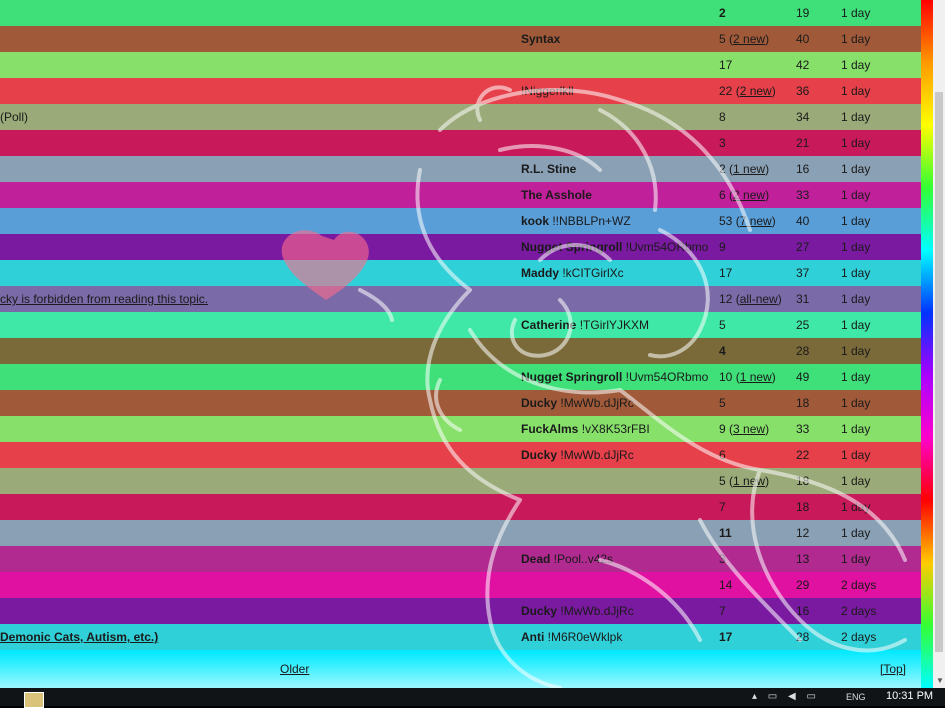 This screenshot has height=708, width=945. Describe the element at coordinates (803, 91) in the screenshot. I see `view-count: 36` at that location.